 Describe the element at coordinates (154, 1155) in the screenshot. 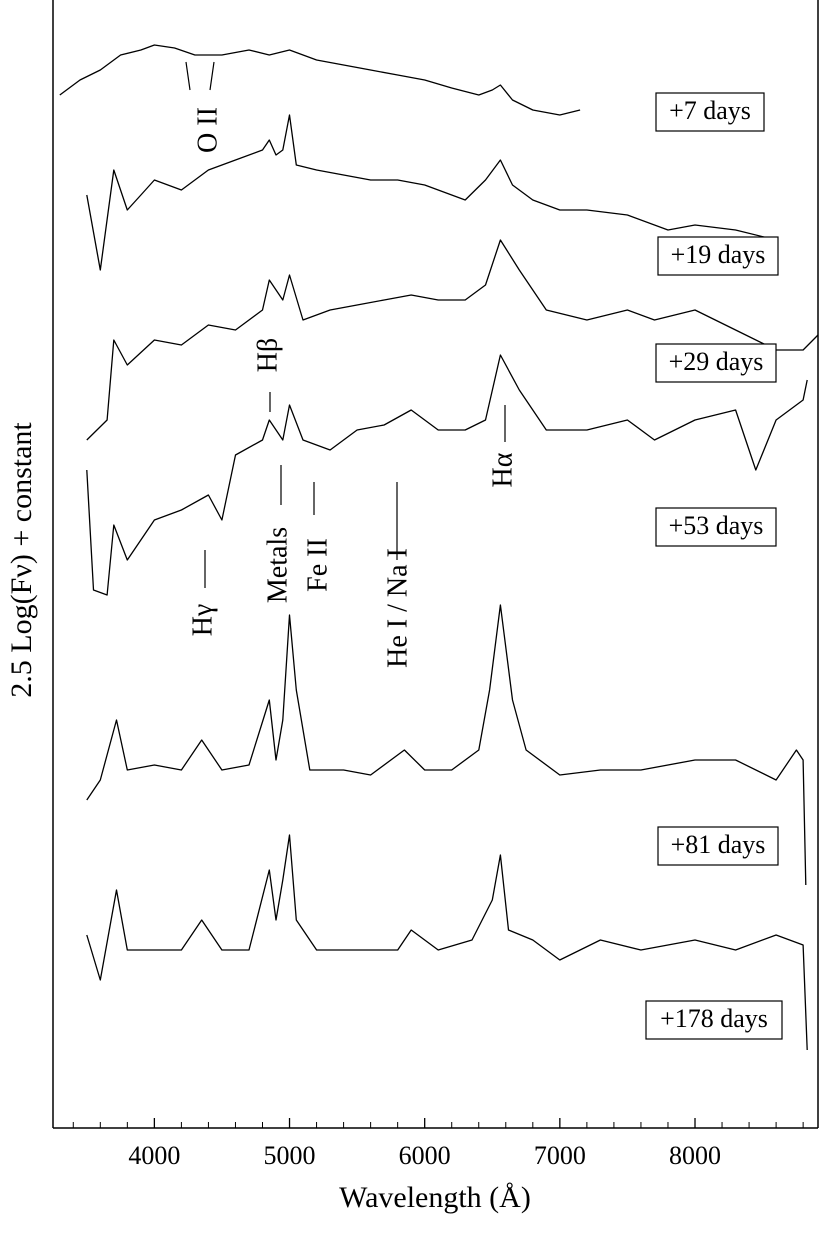

I see `x-tick-label: 4000` at that location.